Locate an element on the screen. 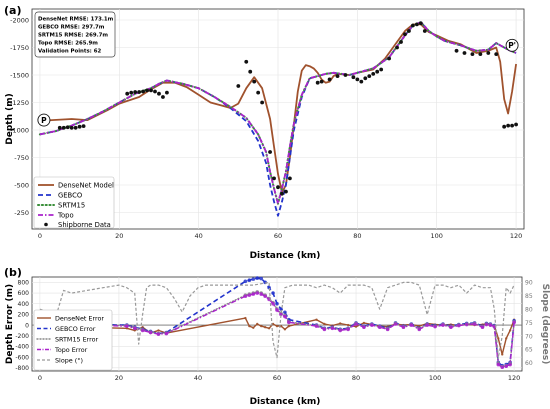 This screenshot has height=409, width=550. legend-a-shipborne-swatch is located at coordinates (46, 224).